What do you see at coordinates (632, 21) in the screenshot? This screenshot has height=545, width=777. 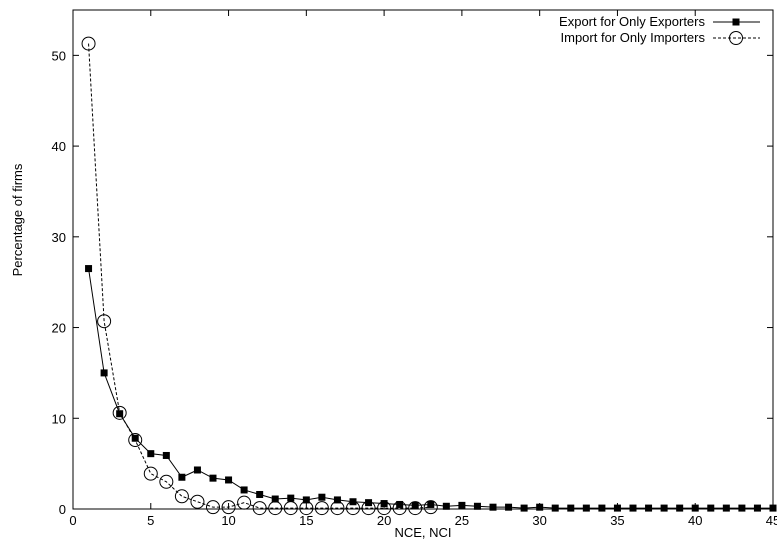 I see `legend-label-0: Export for Only Exporters` at bounding box center [632, 21].